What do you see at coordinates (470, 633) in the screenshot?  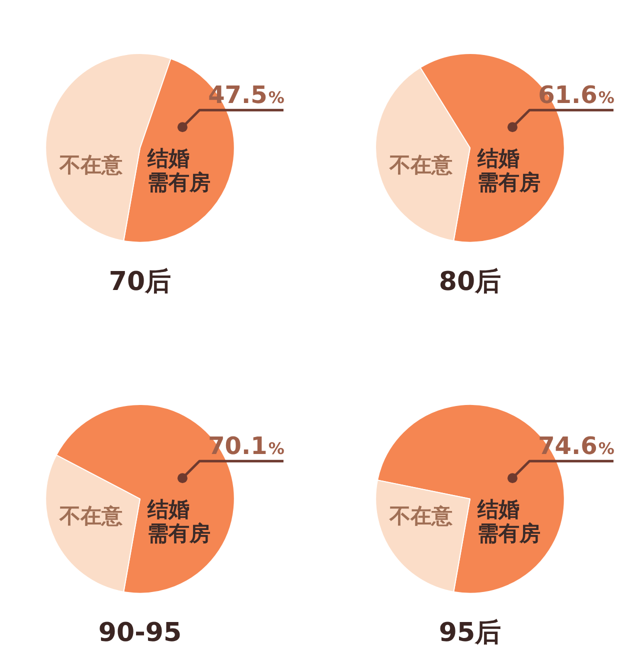 I see `text: 95后` at bounding box center [470, 633].